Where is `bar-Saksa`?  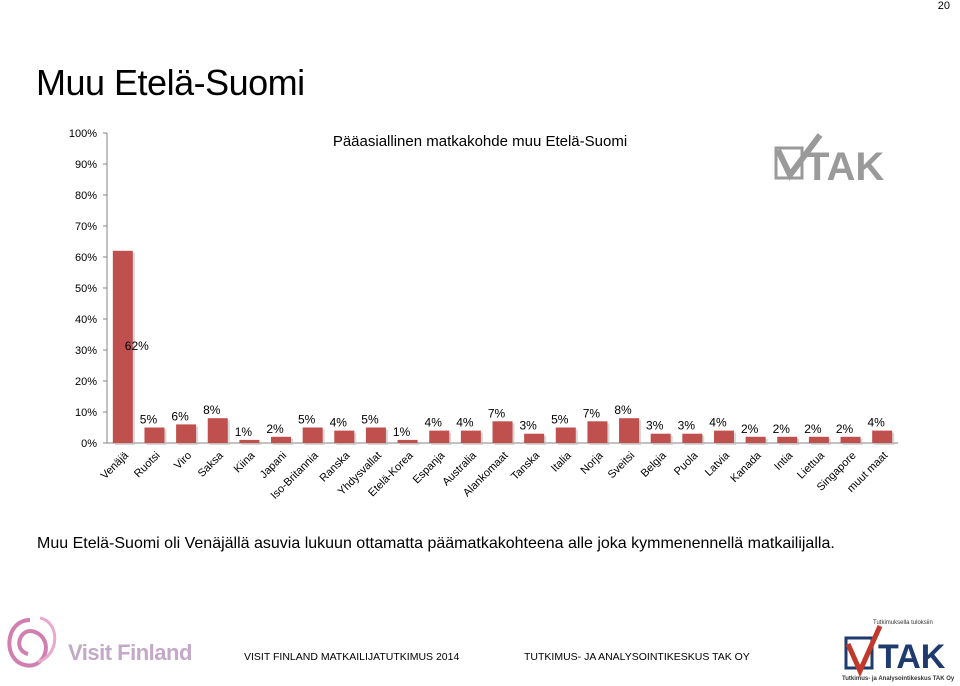 bar-Saksa is located at coordinates (217, 430).